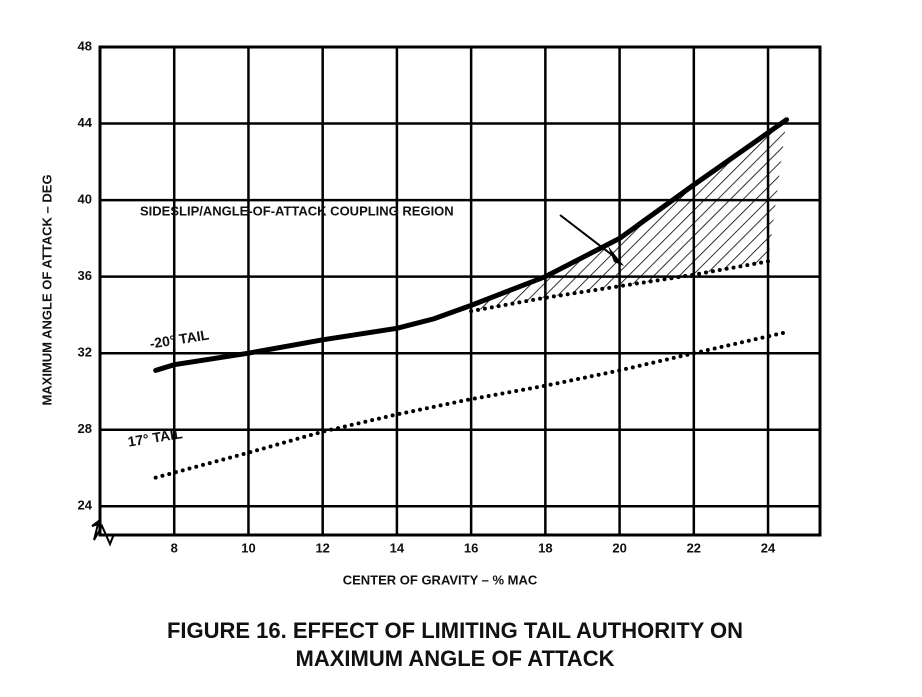 The width and height of the screenshot is (922, 697). What do you see at coordinates (46, 289) in the screenshot?
I see `y-axis-label: MAXIMUM ANGLE OF ATTACK – DEG` at bounding box center [46, 289].